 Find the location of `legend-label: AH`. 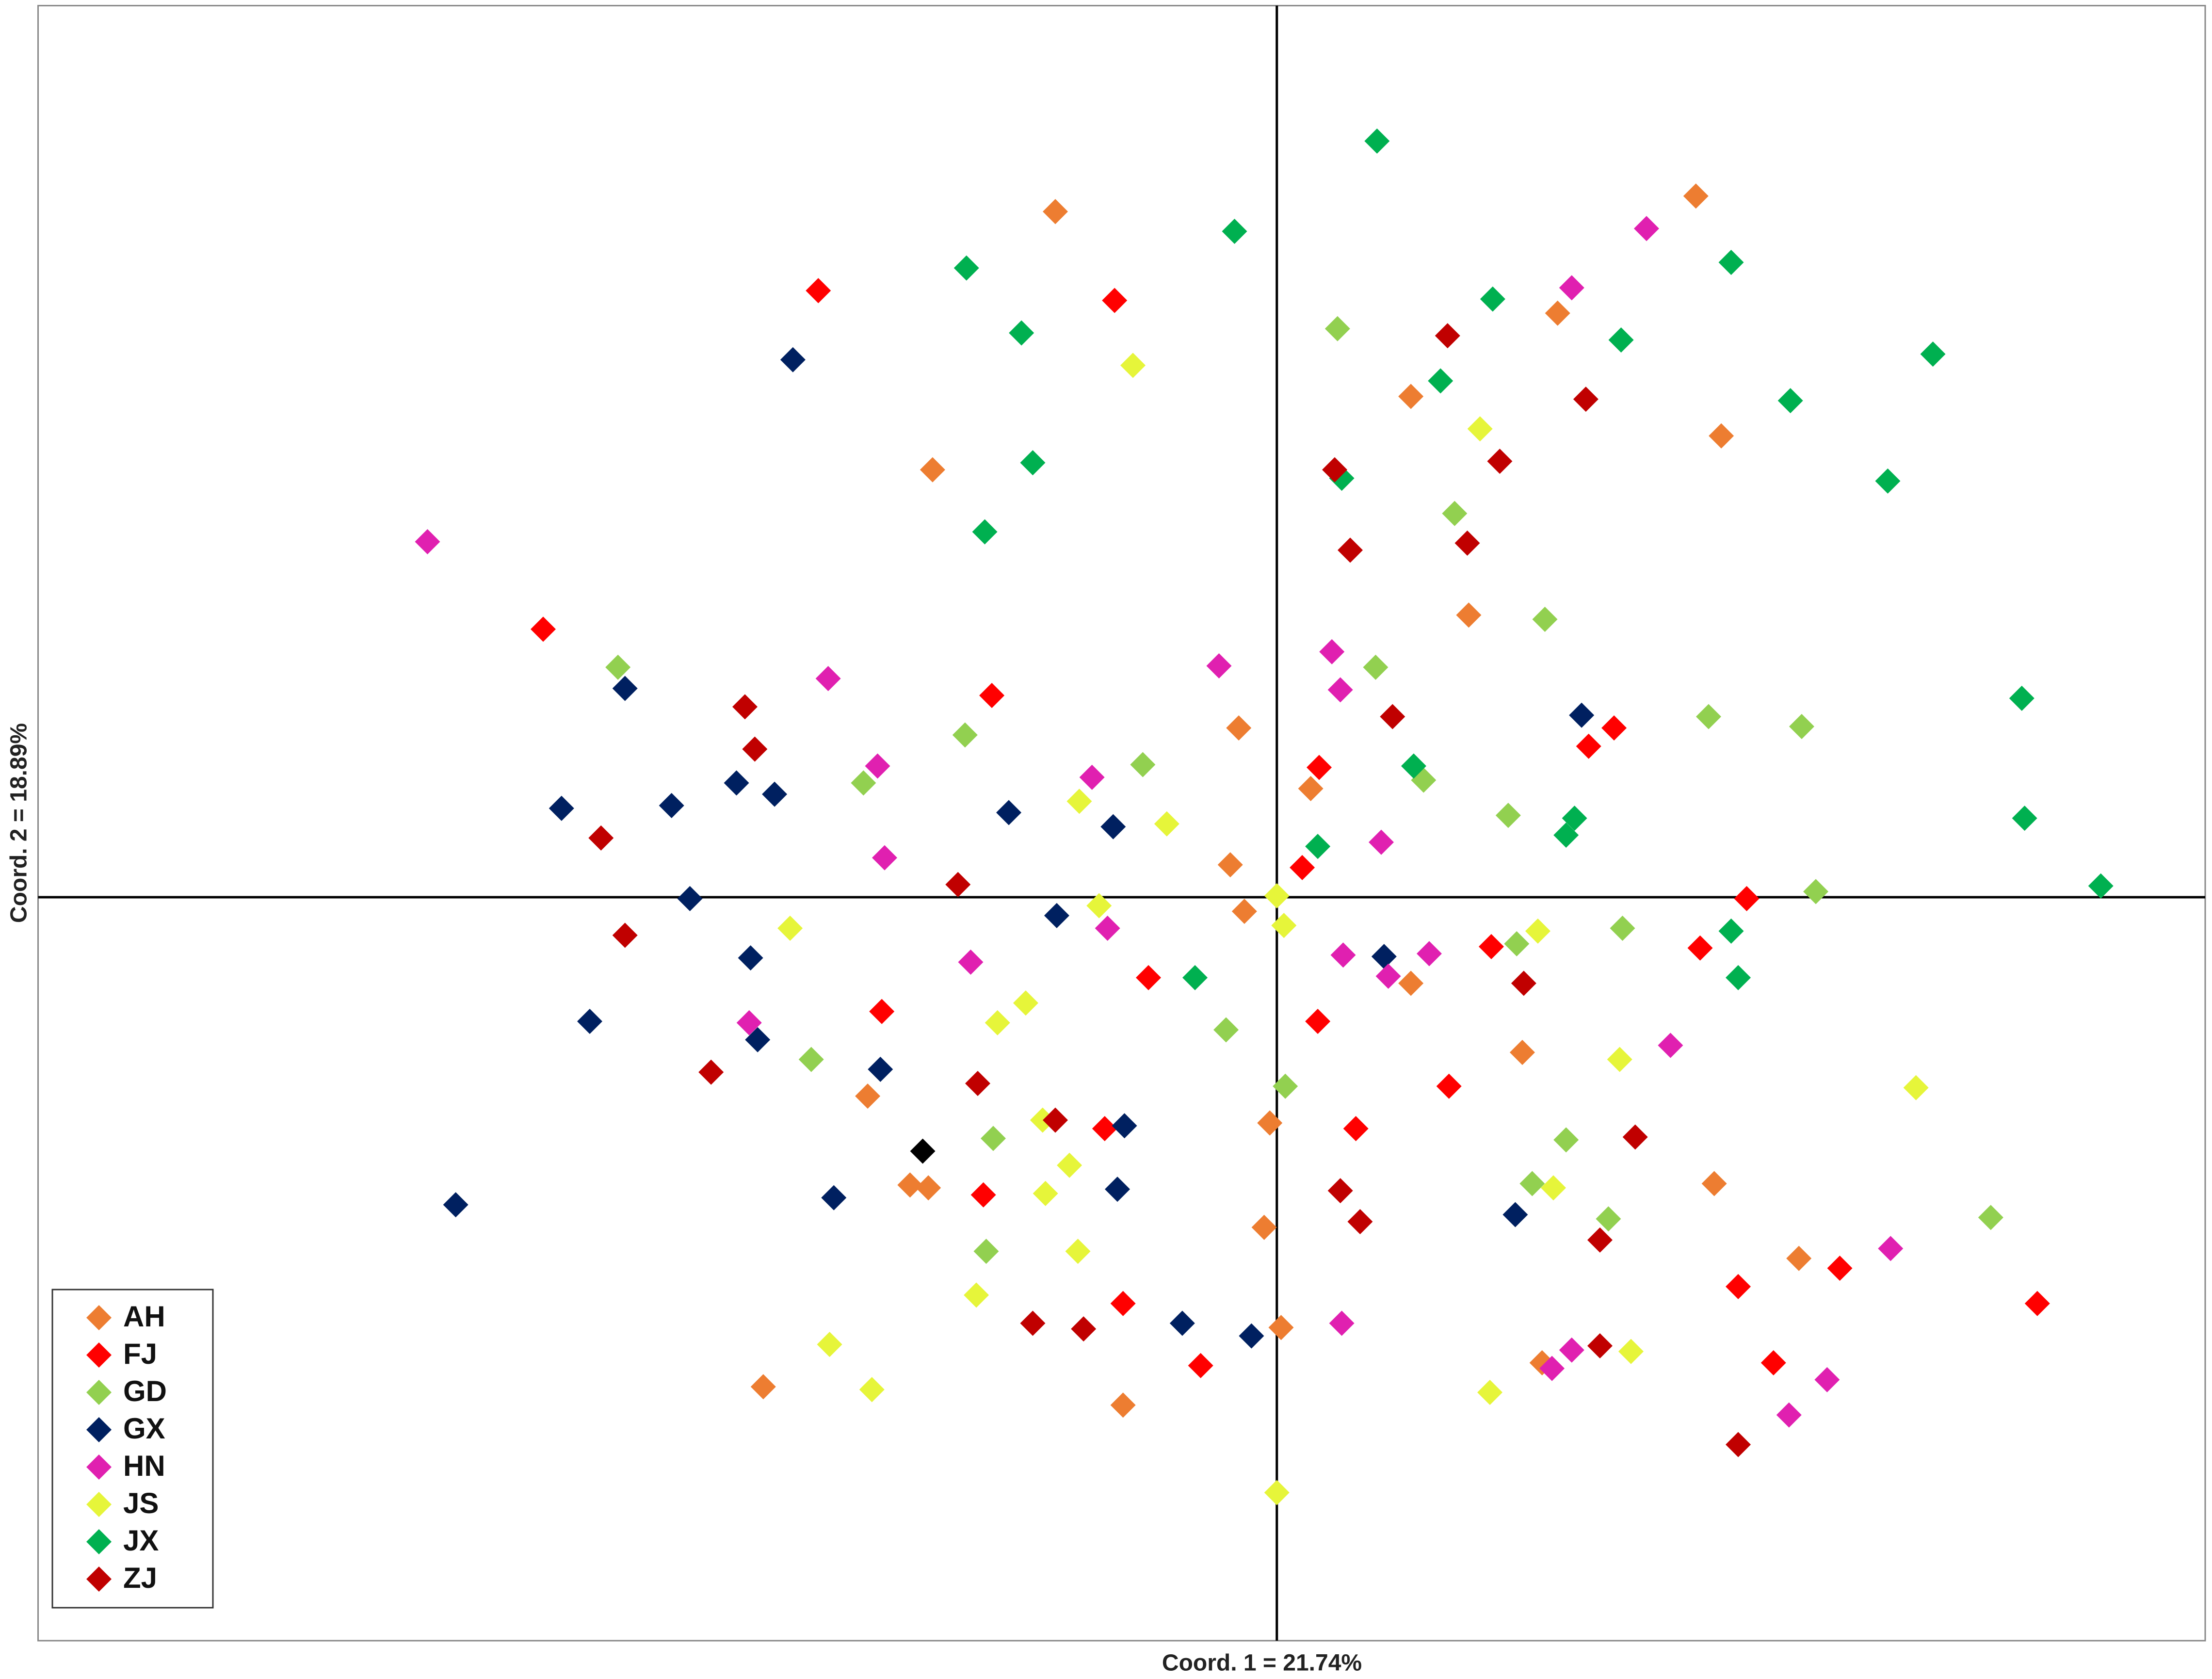

legend-label: AH is located at coordinates (144, 1316).